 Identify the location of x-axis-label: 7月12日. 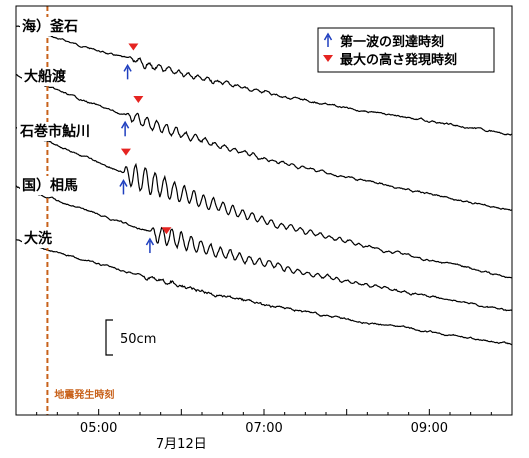
(181, 444).